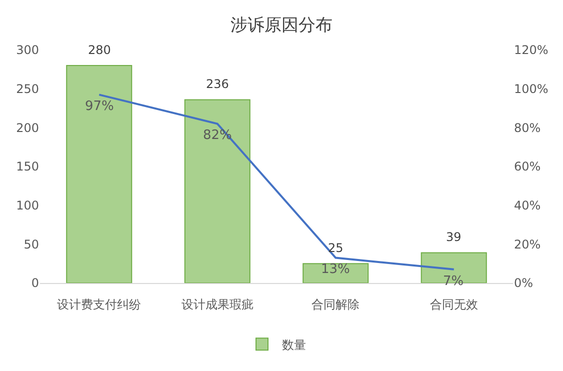 This screenshot has height=371, width=563. Describe the element at coordinates (99, 50) in the screenshot. I see `data-label: 280` at that location.